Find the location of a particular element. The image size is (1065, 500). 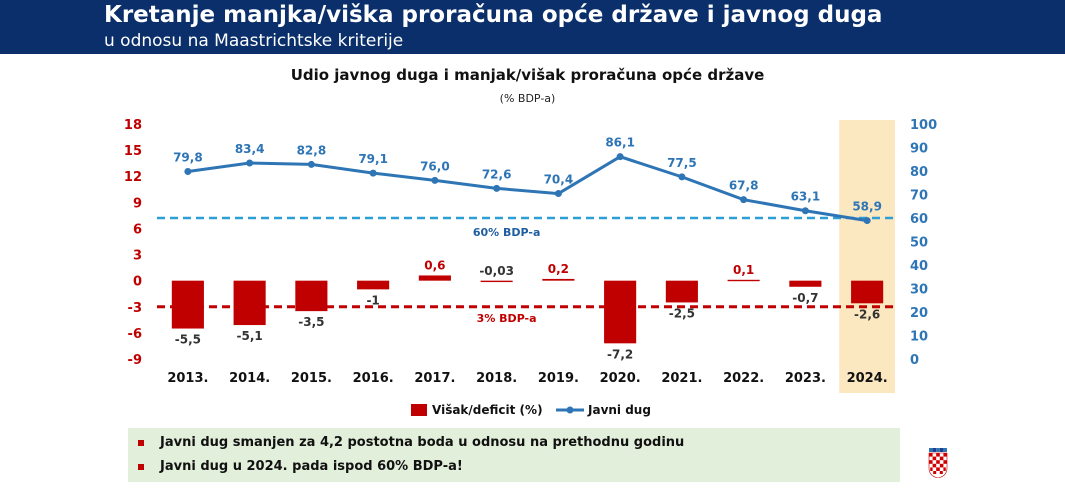

left-axis-tick: 15 is located at coordinates (133, 151).